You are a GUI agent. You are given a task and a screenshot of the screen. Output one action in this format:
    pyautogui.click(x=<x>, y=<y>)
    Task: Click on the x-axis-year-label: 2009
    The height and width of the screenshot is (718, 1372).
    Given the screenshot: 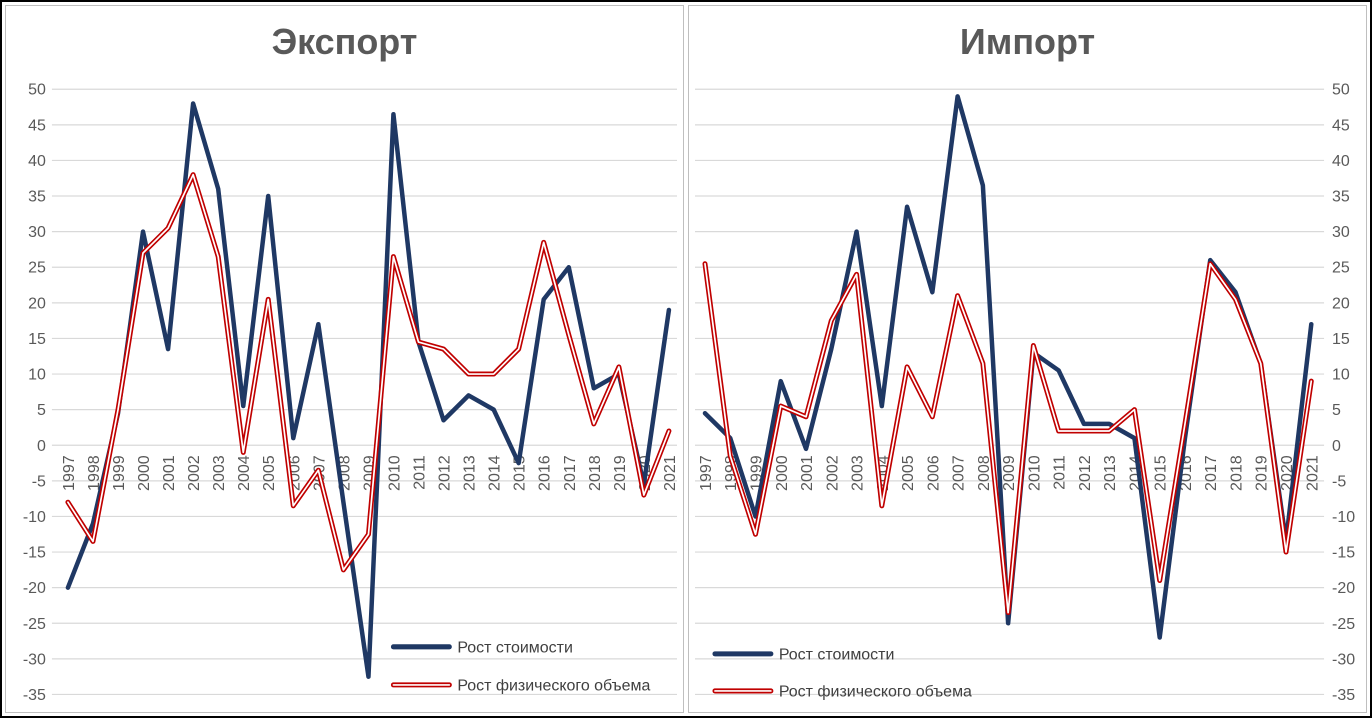 What is the action you would take?
    pyautogui.click(x=1009, y=473)
    